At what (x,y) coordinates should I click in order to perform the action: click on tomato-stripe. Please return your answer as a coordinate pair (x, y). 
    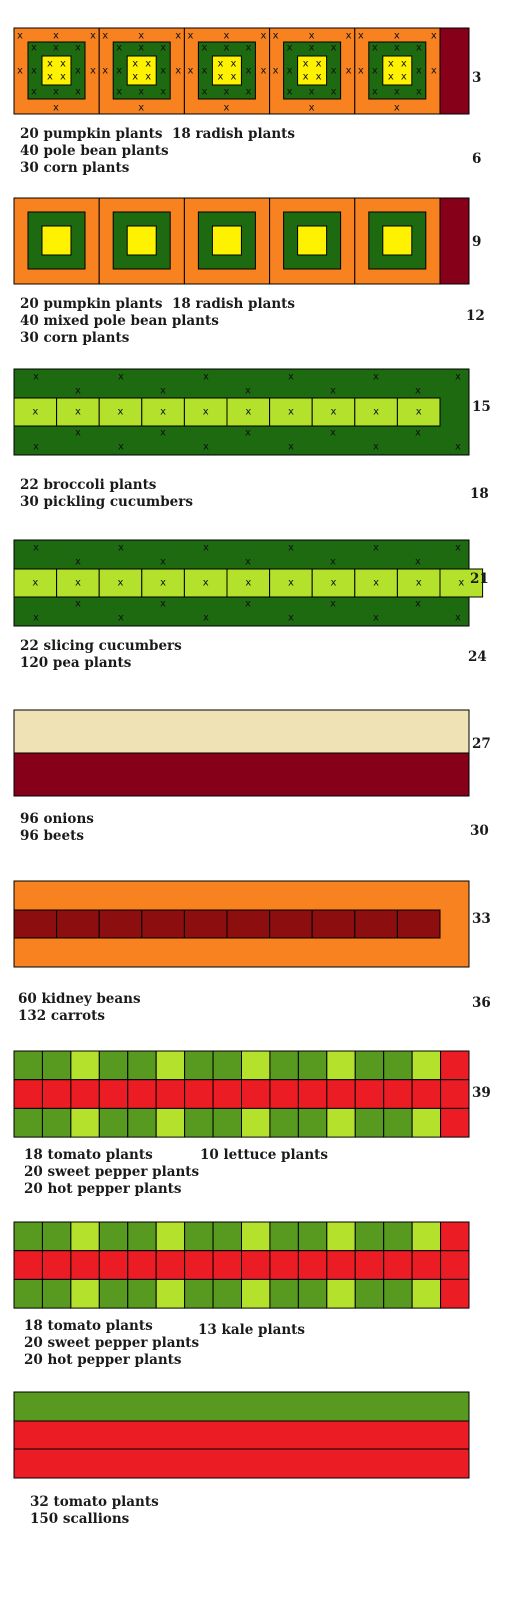
    Looking at the image, I should click on (241, 1463).